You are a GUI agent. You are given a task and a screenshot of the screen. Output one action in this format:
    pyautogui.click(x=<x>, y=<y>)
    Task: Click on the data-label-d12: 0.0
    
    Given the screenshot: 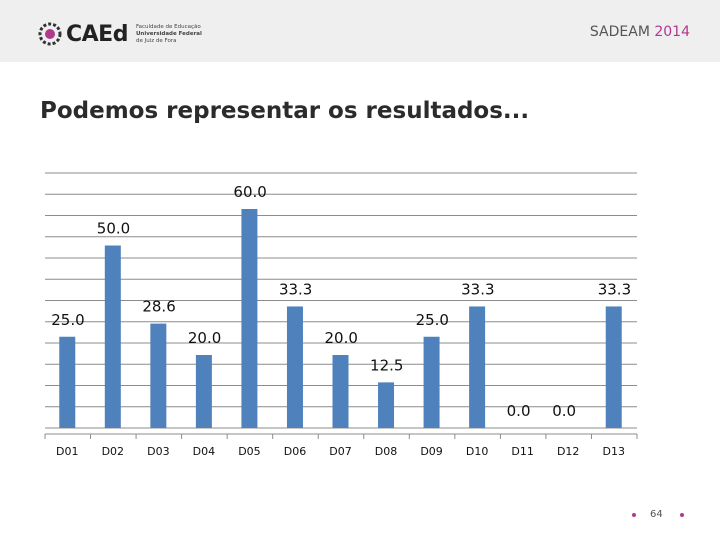 What is the action you would take?
    pyautogui.click(x=564, y=411)
    